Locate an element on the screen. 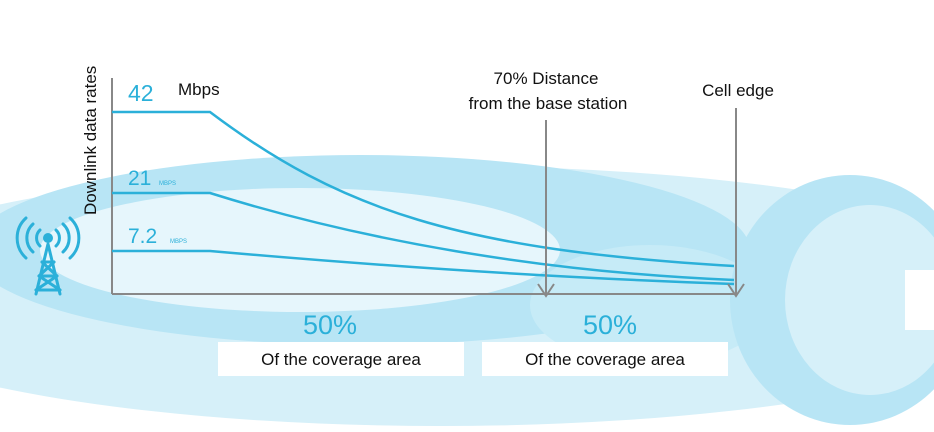 The width and height of the screenshot is (934, 432). cell-edge-arrow-icon is located at coordinates (736, 290).